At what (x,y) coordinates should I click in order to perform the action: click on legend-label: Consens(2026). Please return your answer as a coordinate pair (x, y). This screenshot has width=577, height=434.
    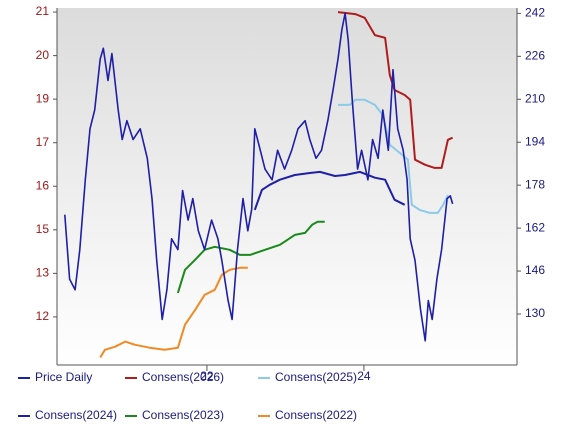
    Looking at the image, I should click on (183, 377).